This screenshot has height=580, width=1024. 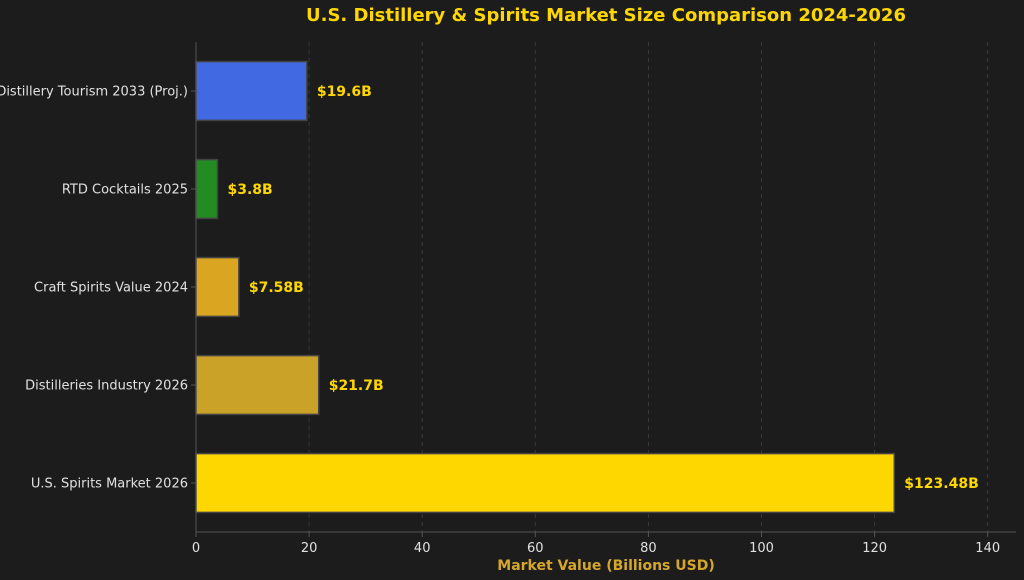 What do you see at coordinates (535, 548) in the screenshot?
I see `x-tick-label: 60` at bounding box center [535, 548].